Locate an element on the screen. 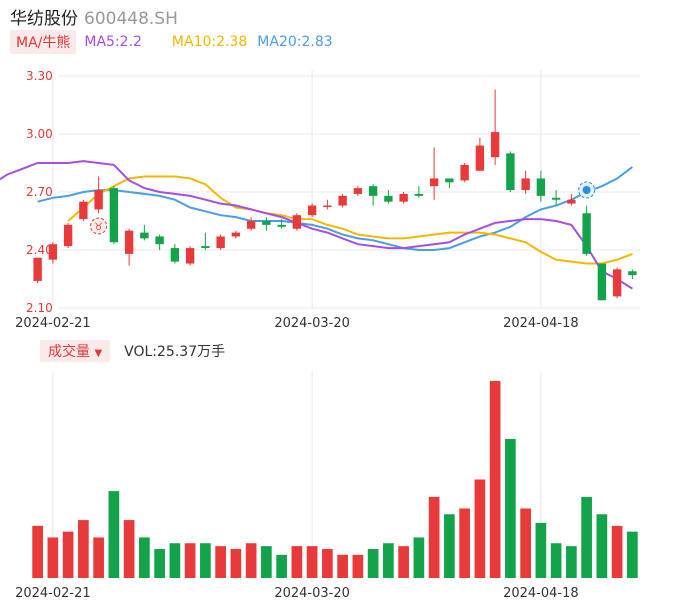  ma20-legend: MA20:2.83 is located at coordinates (295, 42).